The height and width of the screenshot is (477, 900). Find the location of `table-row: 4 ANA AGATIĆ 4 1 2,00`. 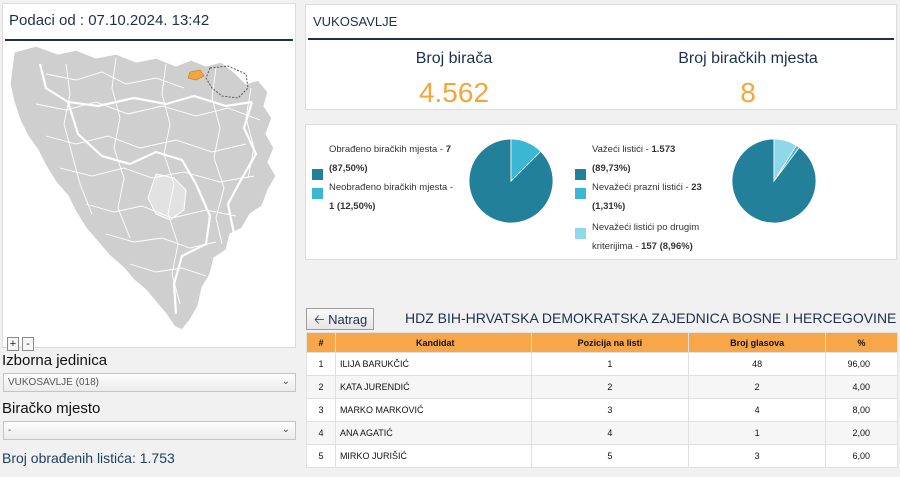

table-row: 4 ANA AGATIĆ 4 1 2,00 is located at coordinates (602, 433).